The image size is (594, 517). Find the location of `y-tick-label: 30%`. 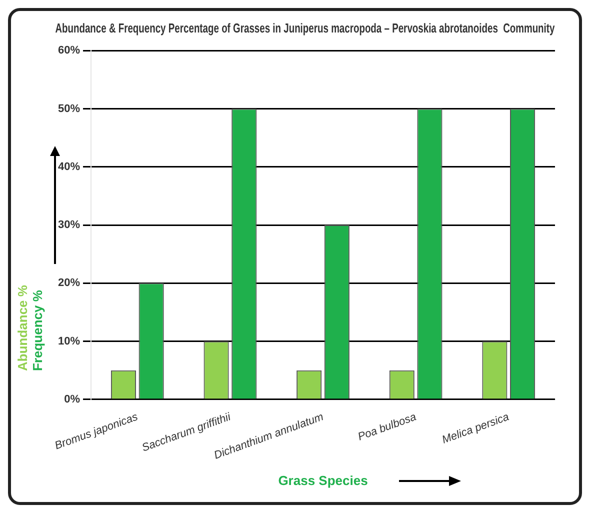

y-tick-label: 30% is located at coordinates (69, 225).